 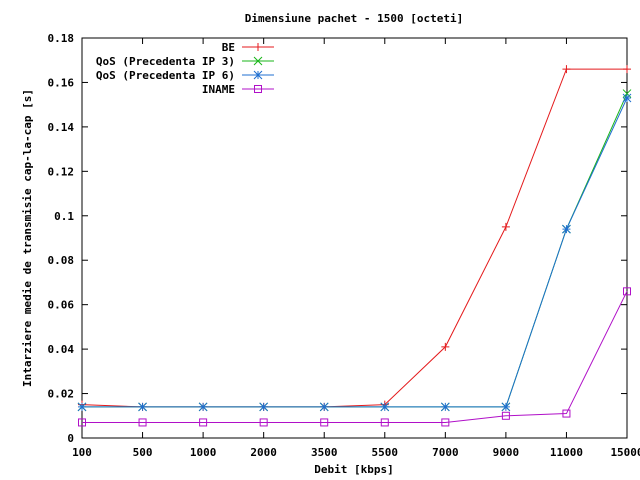 What do you see at coordinates (203, 452) in the screenshot?
I see `x-tick-label: 1000` at bounding box center [203, 452].